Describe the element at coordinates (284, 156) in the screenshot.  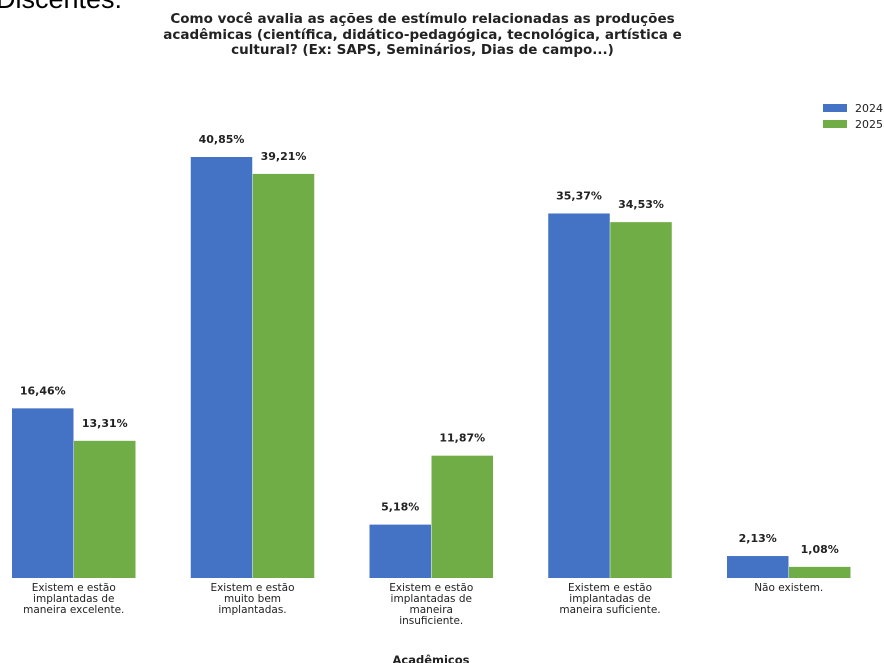
I see `value-label-2025-2: 39,21%` at that location.